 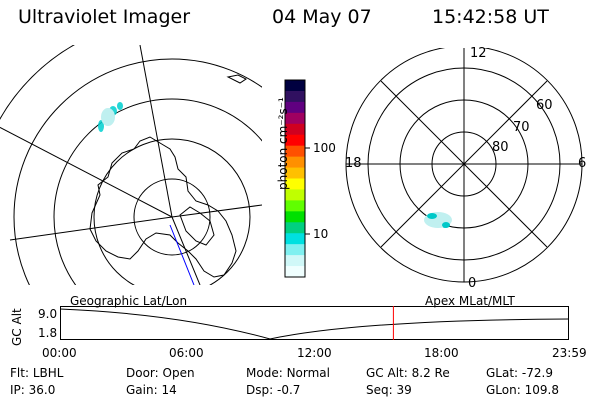 What do you see at coordinates (33, 390) in the screenshot?
I see `info-ip: IP: 36.0` at bounding box center [33, 390].